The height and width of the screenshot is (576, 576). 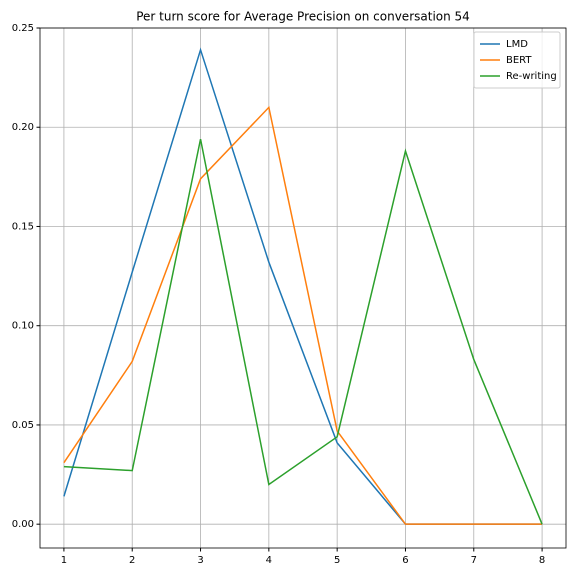 I want to click on legend-box, so click(x=517, y=60).